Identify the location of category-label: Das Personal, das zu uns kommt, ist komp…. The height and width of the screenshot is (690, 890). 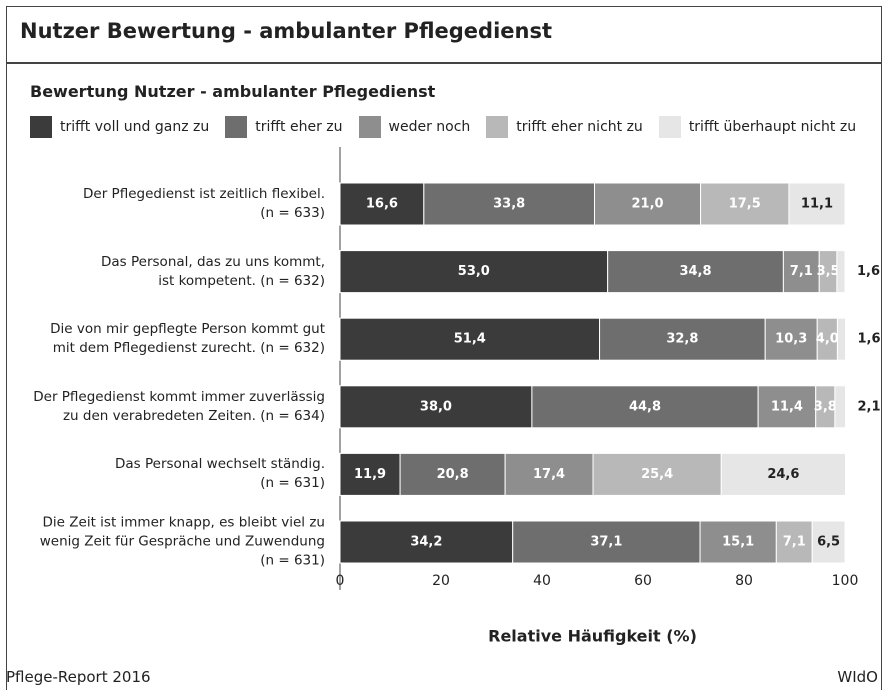
(213, 271).